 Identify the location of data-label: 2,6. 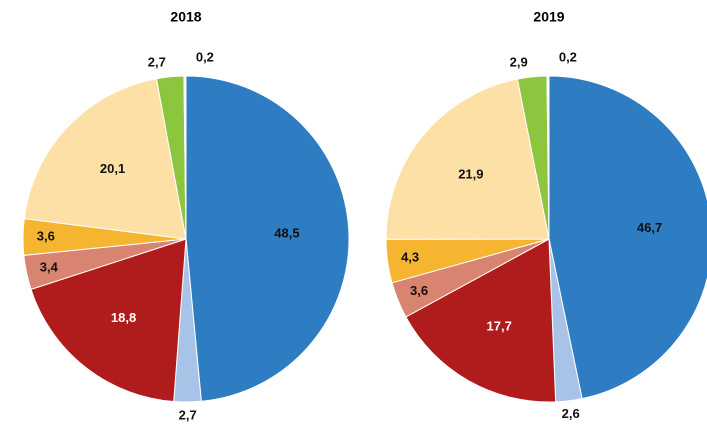
(571, 413).